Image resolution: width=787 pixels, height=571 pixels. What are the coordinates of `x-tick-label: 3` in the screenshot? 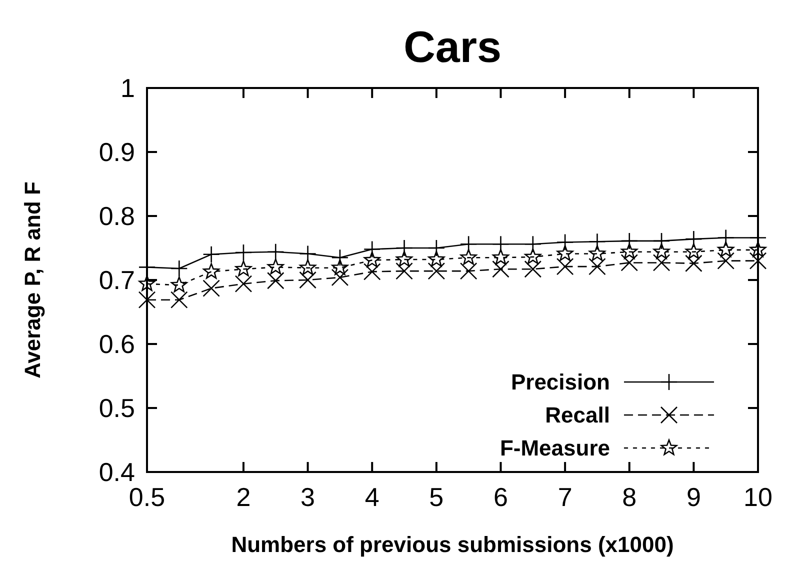 It's located at (308, 497).